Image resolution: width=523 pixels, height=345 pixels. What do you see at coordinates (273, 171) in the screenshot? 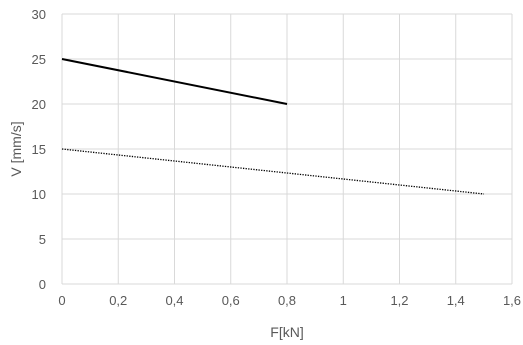
I see `dotted-series-line` at bounding box center [273, 171].